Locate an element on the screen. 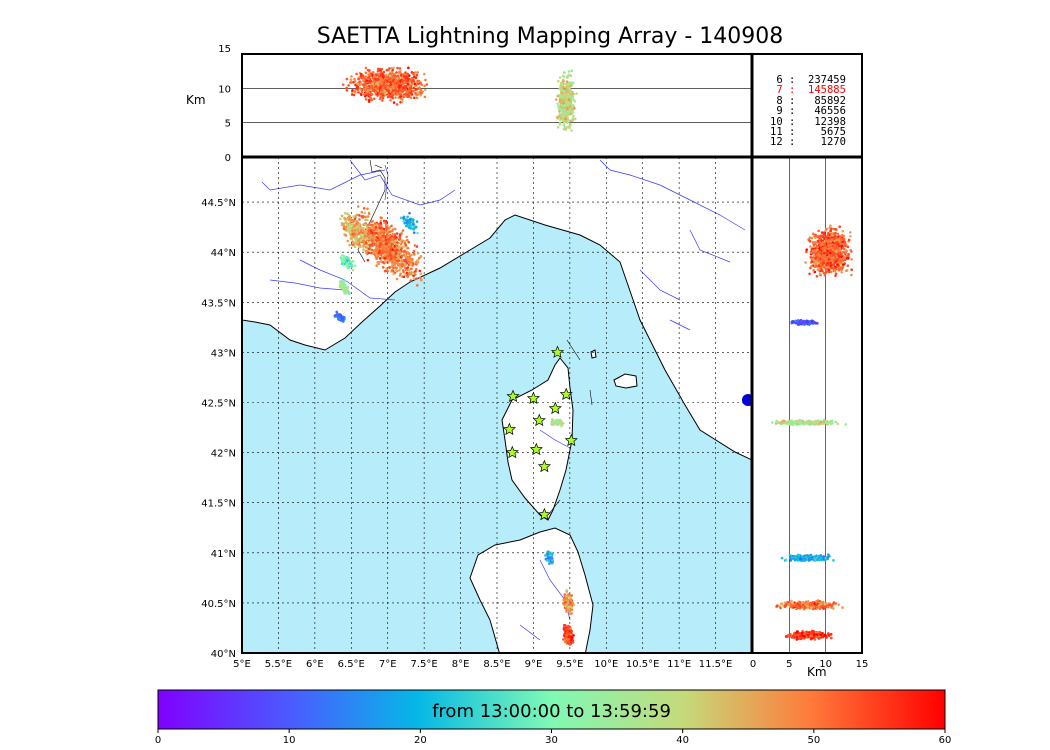 Image resolution: width=1050 pixels, height=750 pixels. altitude-lat-panel: 0 5 10 15 Km is located at coordinates (809, 418).